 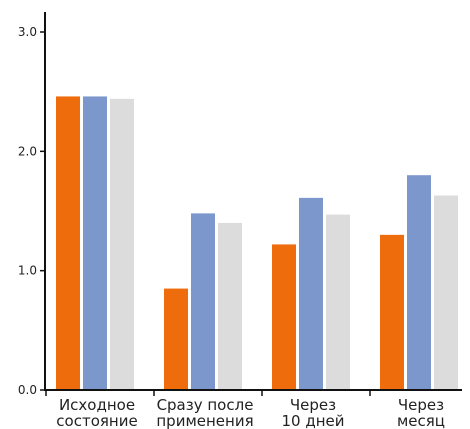 What do you see at coordinates (27, 271) in the screenshot?
I see `y-tick-label-1: 1.0` at bounding box center [27, 271].